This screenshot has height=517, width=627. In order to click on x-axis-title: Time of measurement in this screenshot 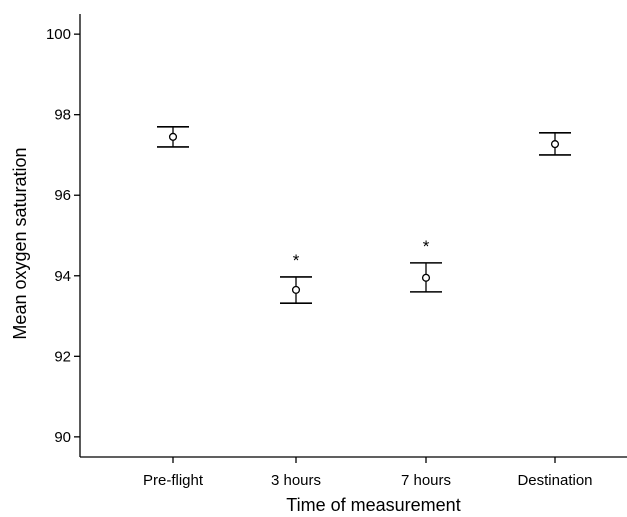, I will do `click(373, 505)`.